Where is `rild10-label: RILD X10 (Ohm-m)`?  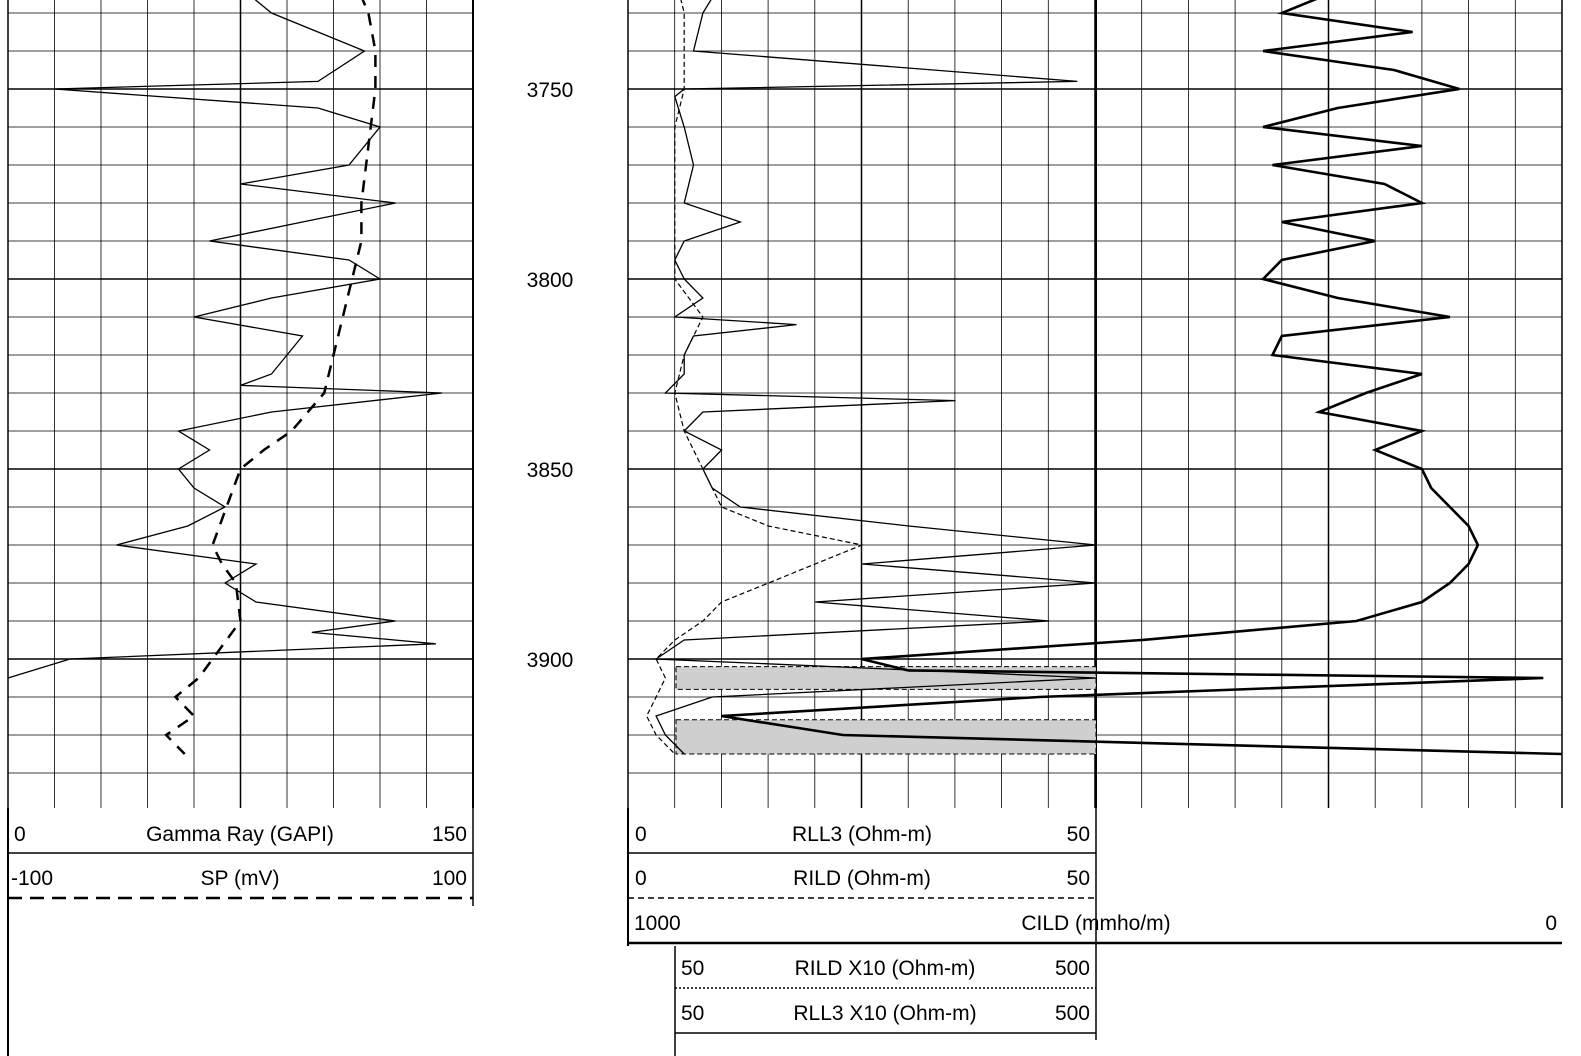
rild10-label: RILD X10 (Ohm-m) is located at coordinates (885, 968).